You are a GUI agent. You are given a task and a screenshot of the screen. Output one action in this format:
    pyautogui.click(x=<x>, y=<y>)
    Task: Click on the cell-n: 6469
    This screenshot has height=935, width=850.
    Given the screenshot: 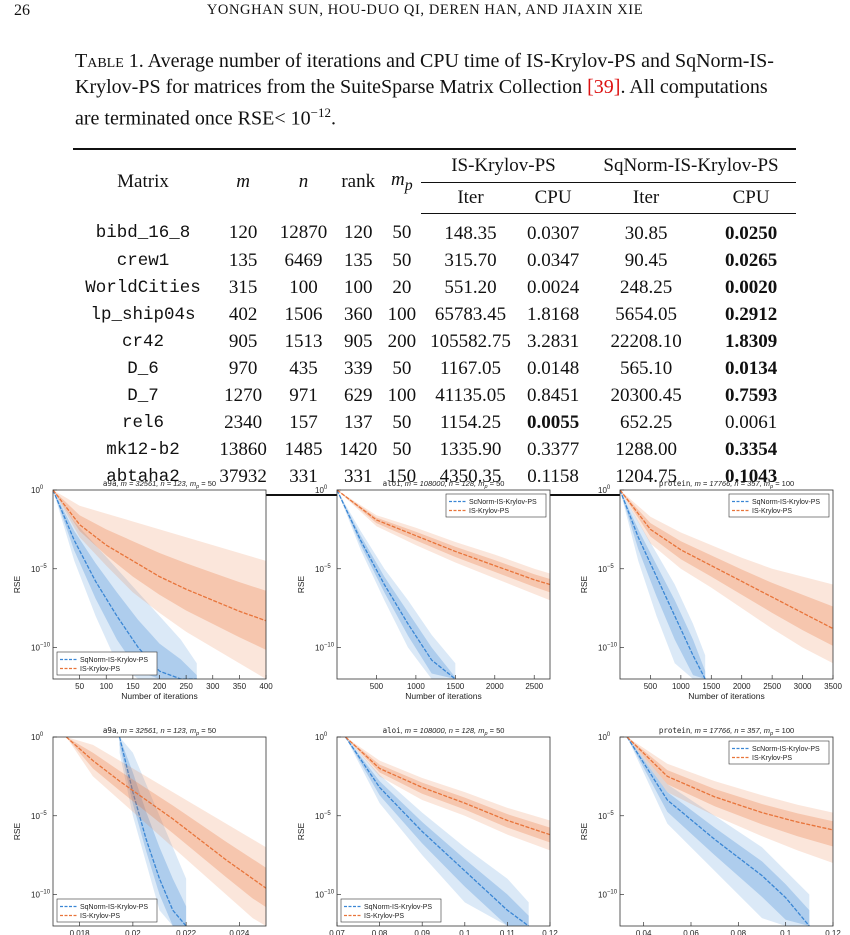 What is the action you would take?
    pyautogui.click(x=303, y=260)
    